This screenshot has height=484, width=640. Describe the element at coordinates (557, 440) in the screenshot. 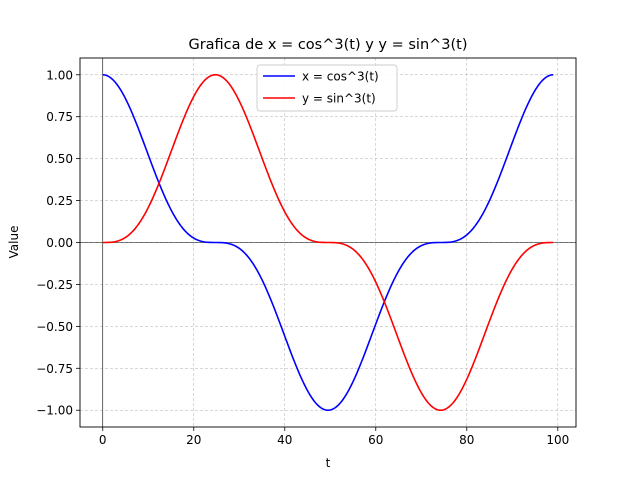

I see `x-tick-label: 100` at that location.